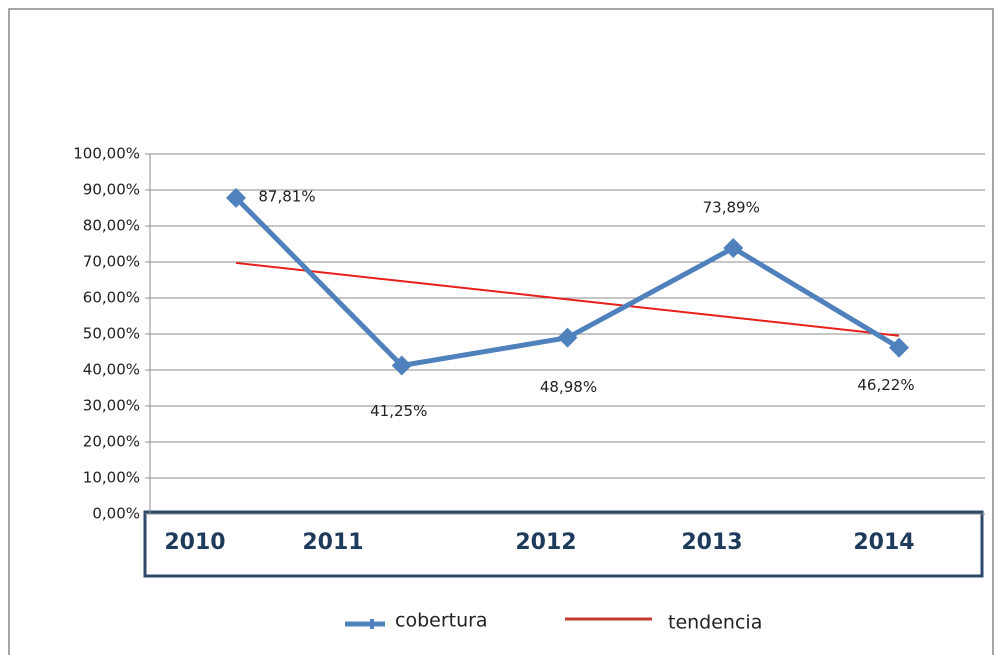 The height and width of the screenshot is (655, 1002). I want to click on y-tick-label: 80,00%, so click(111, 226).